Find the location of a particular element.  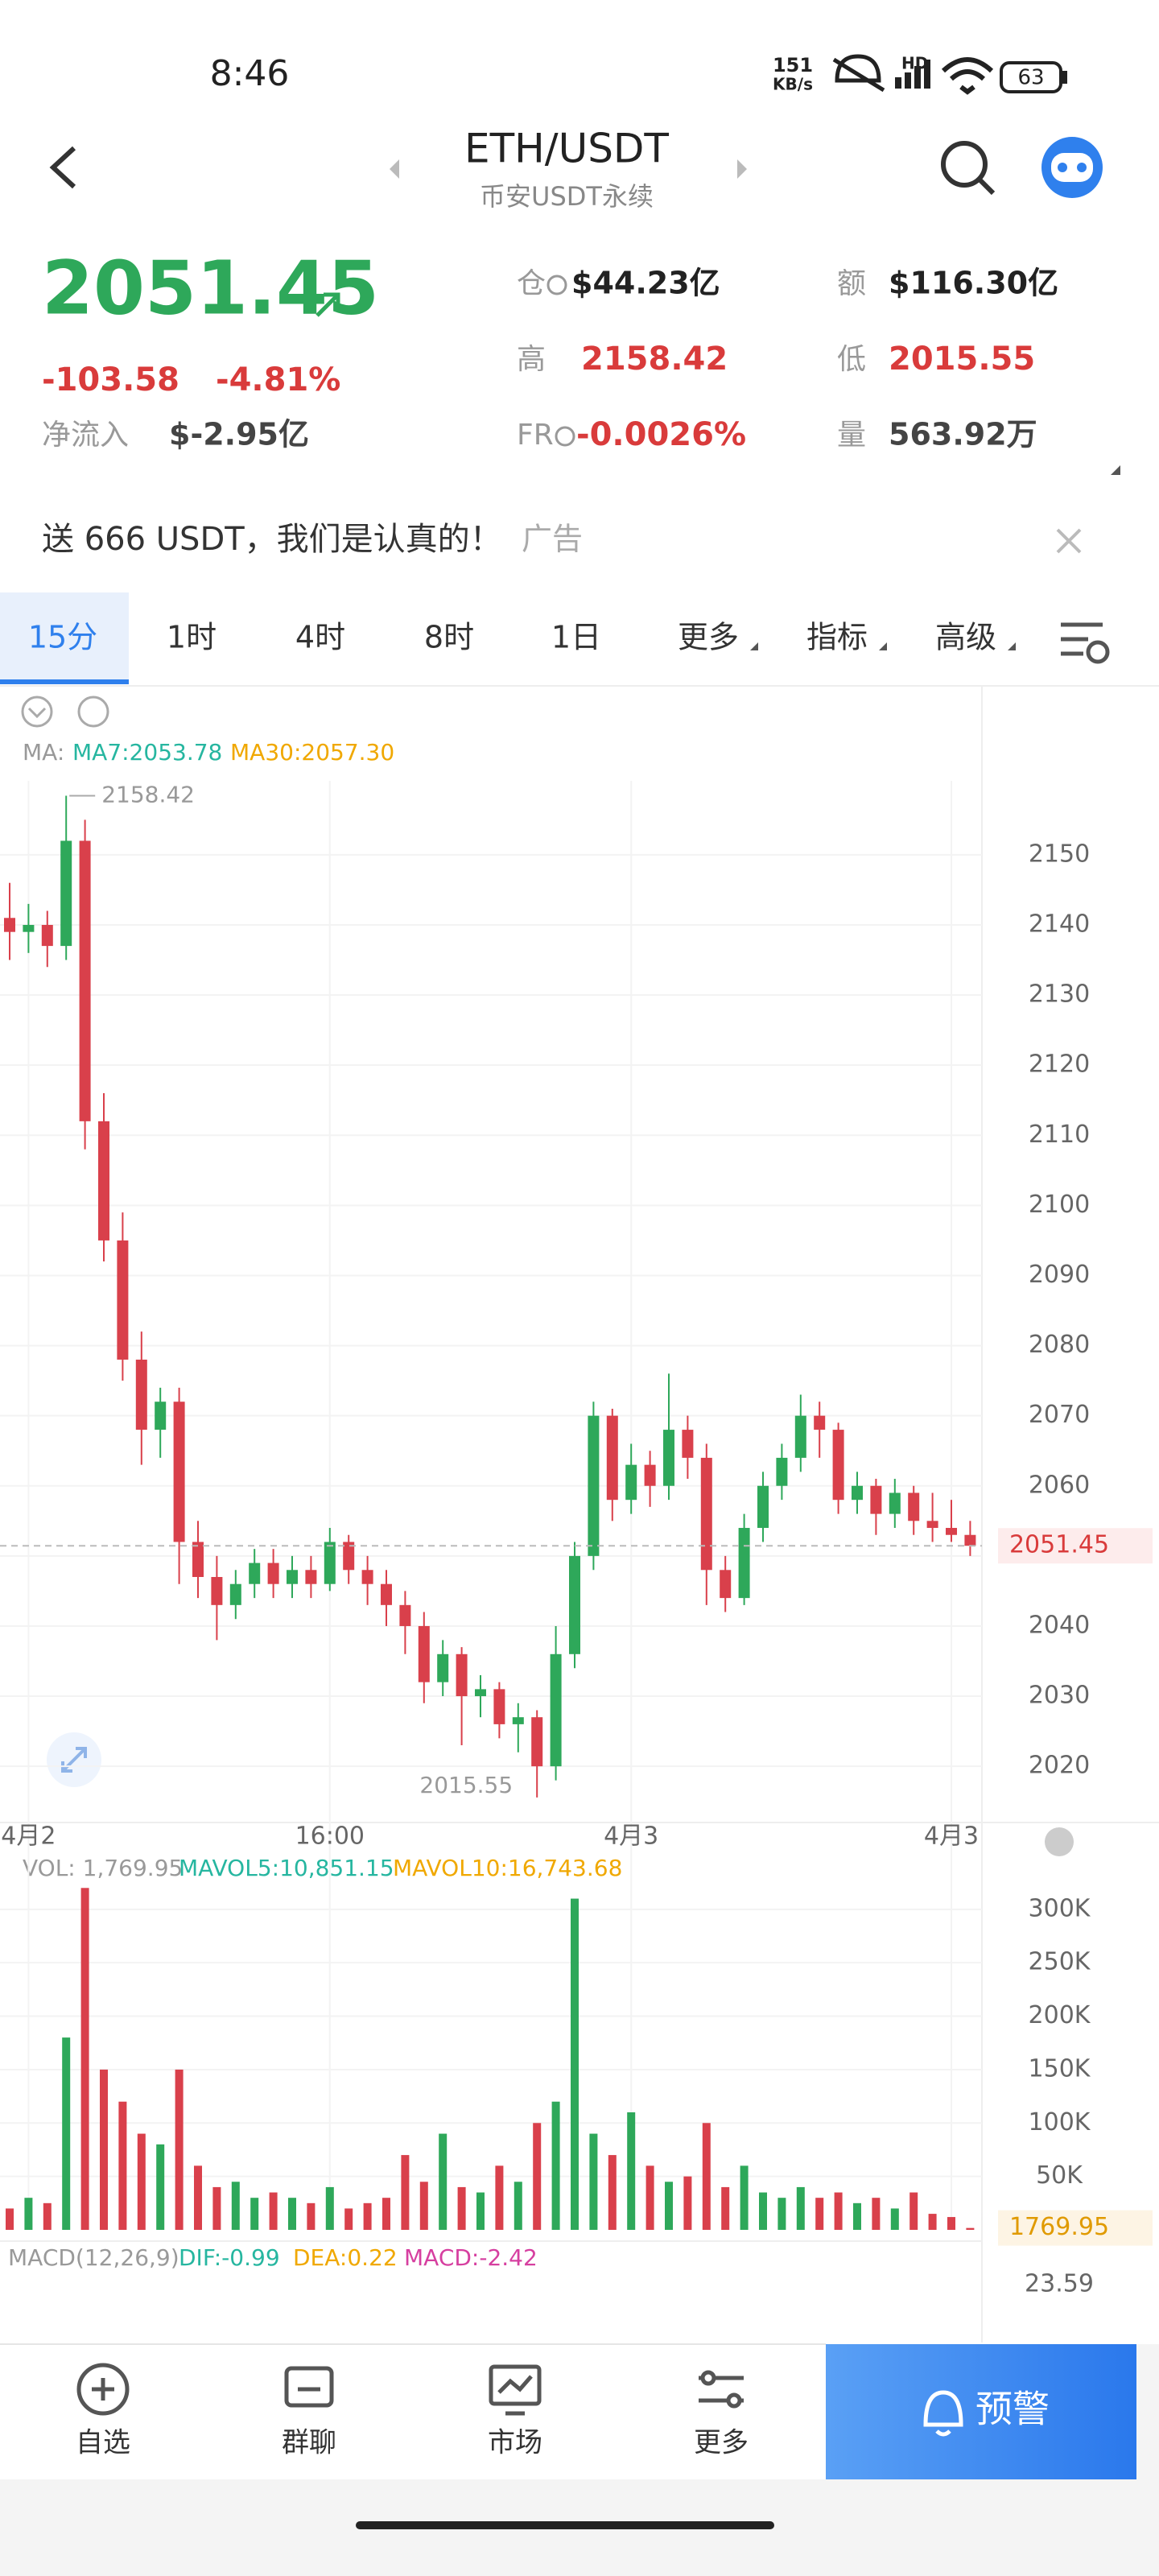

expand-corner is located at coordinates (1115, 470).